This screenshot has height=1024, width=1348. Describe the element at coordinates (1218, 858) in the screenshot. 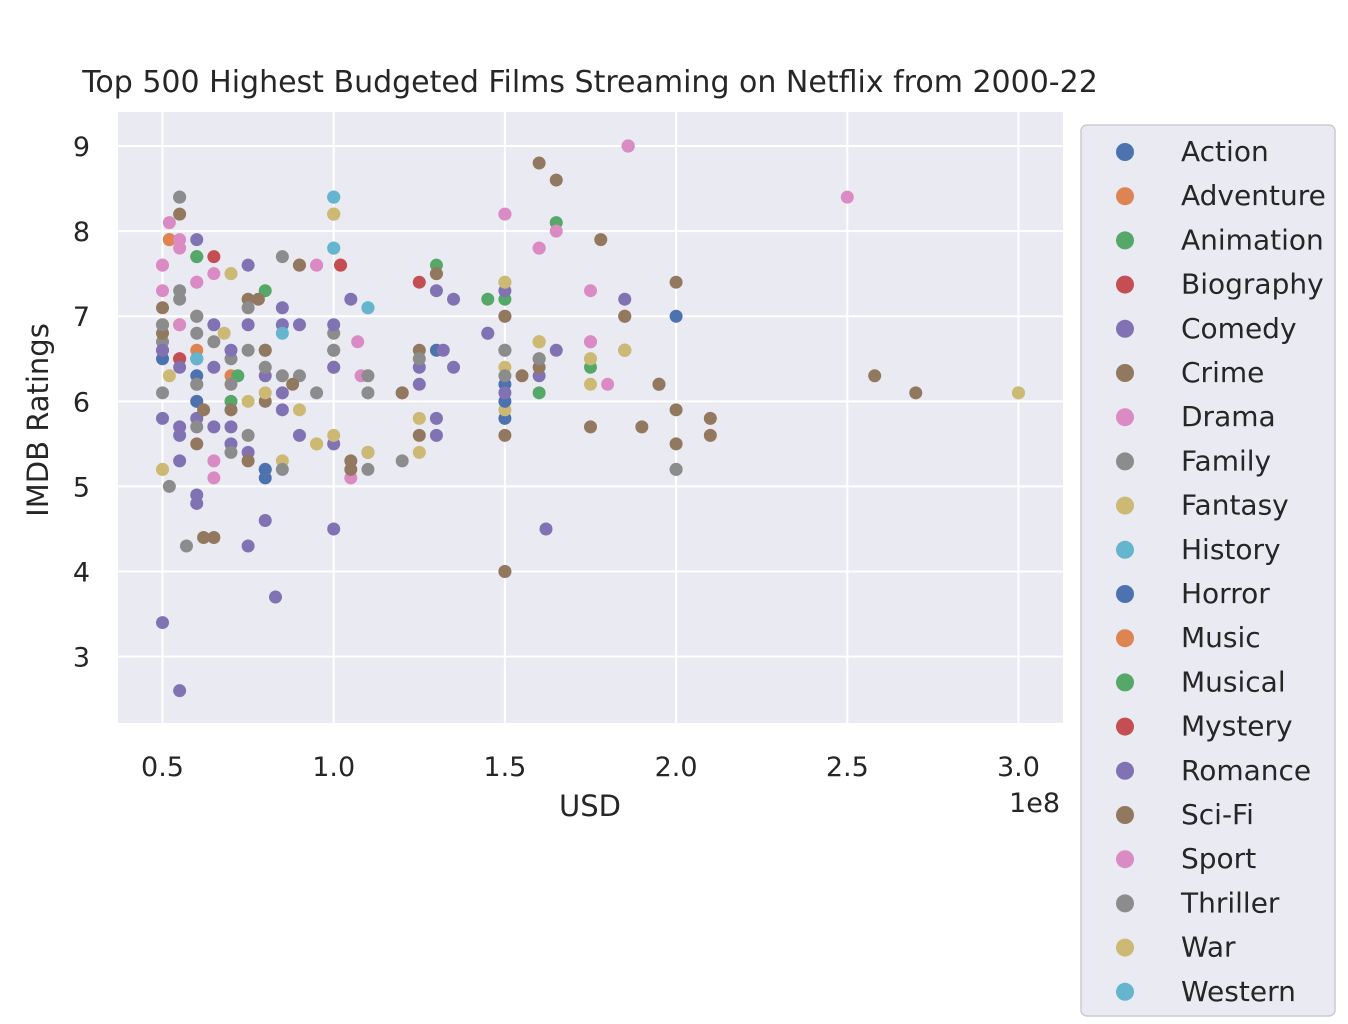

I see `legend-label: Sport` at that location.